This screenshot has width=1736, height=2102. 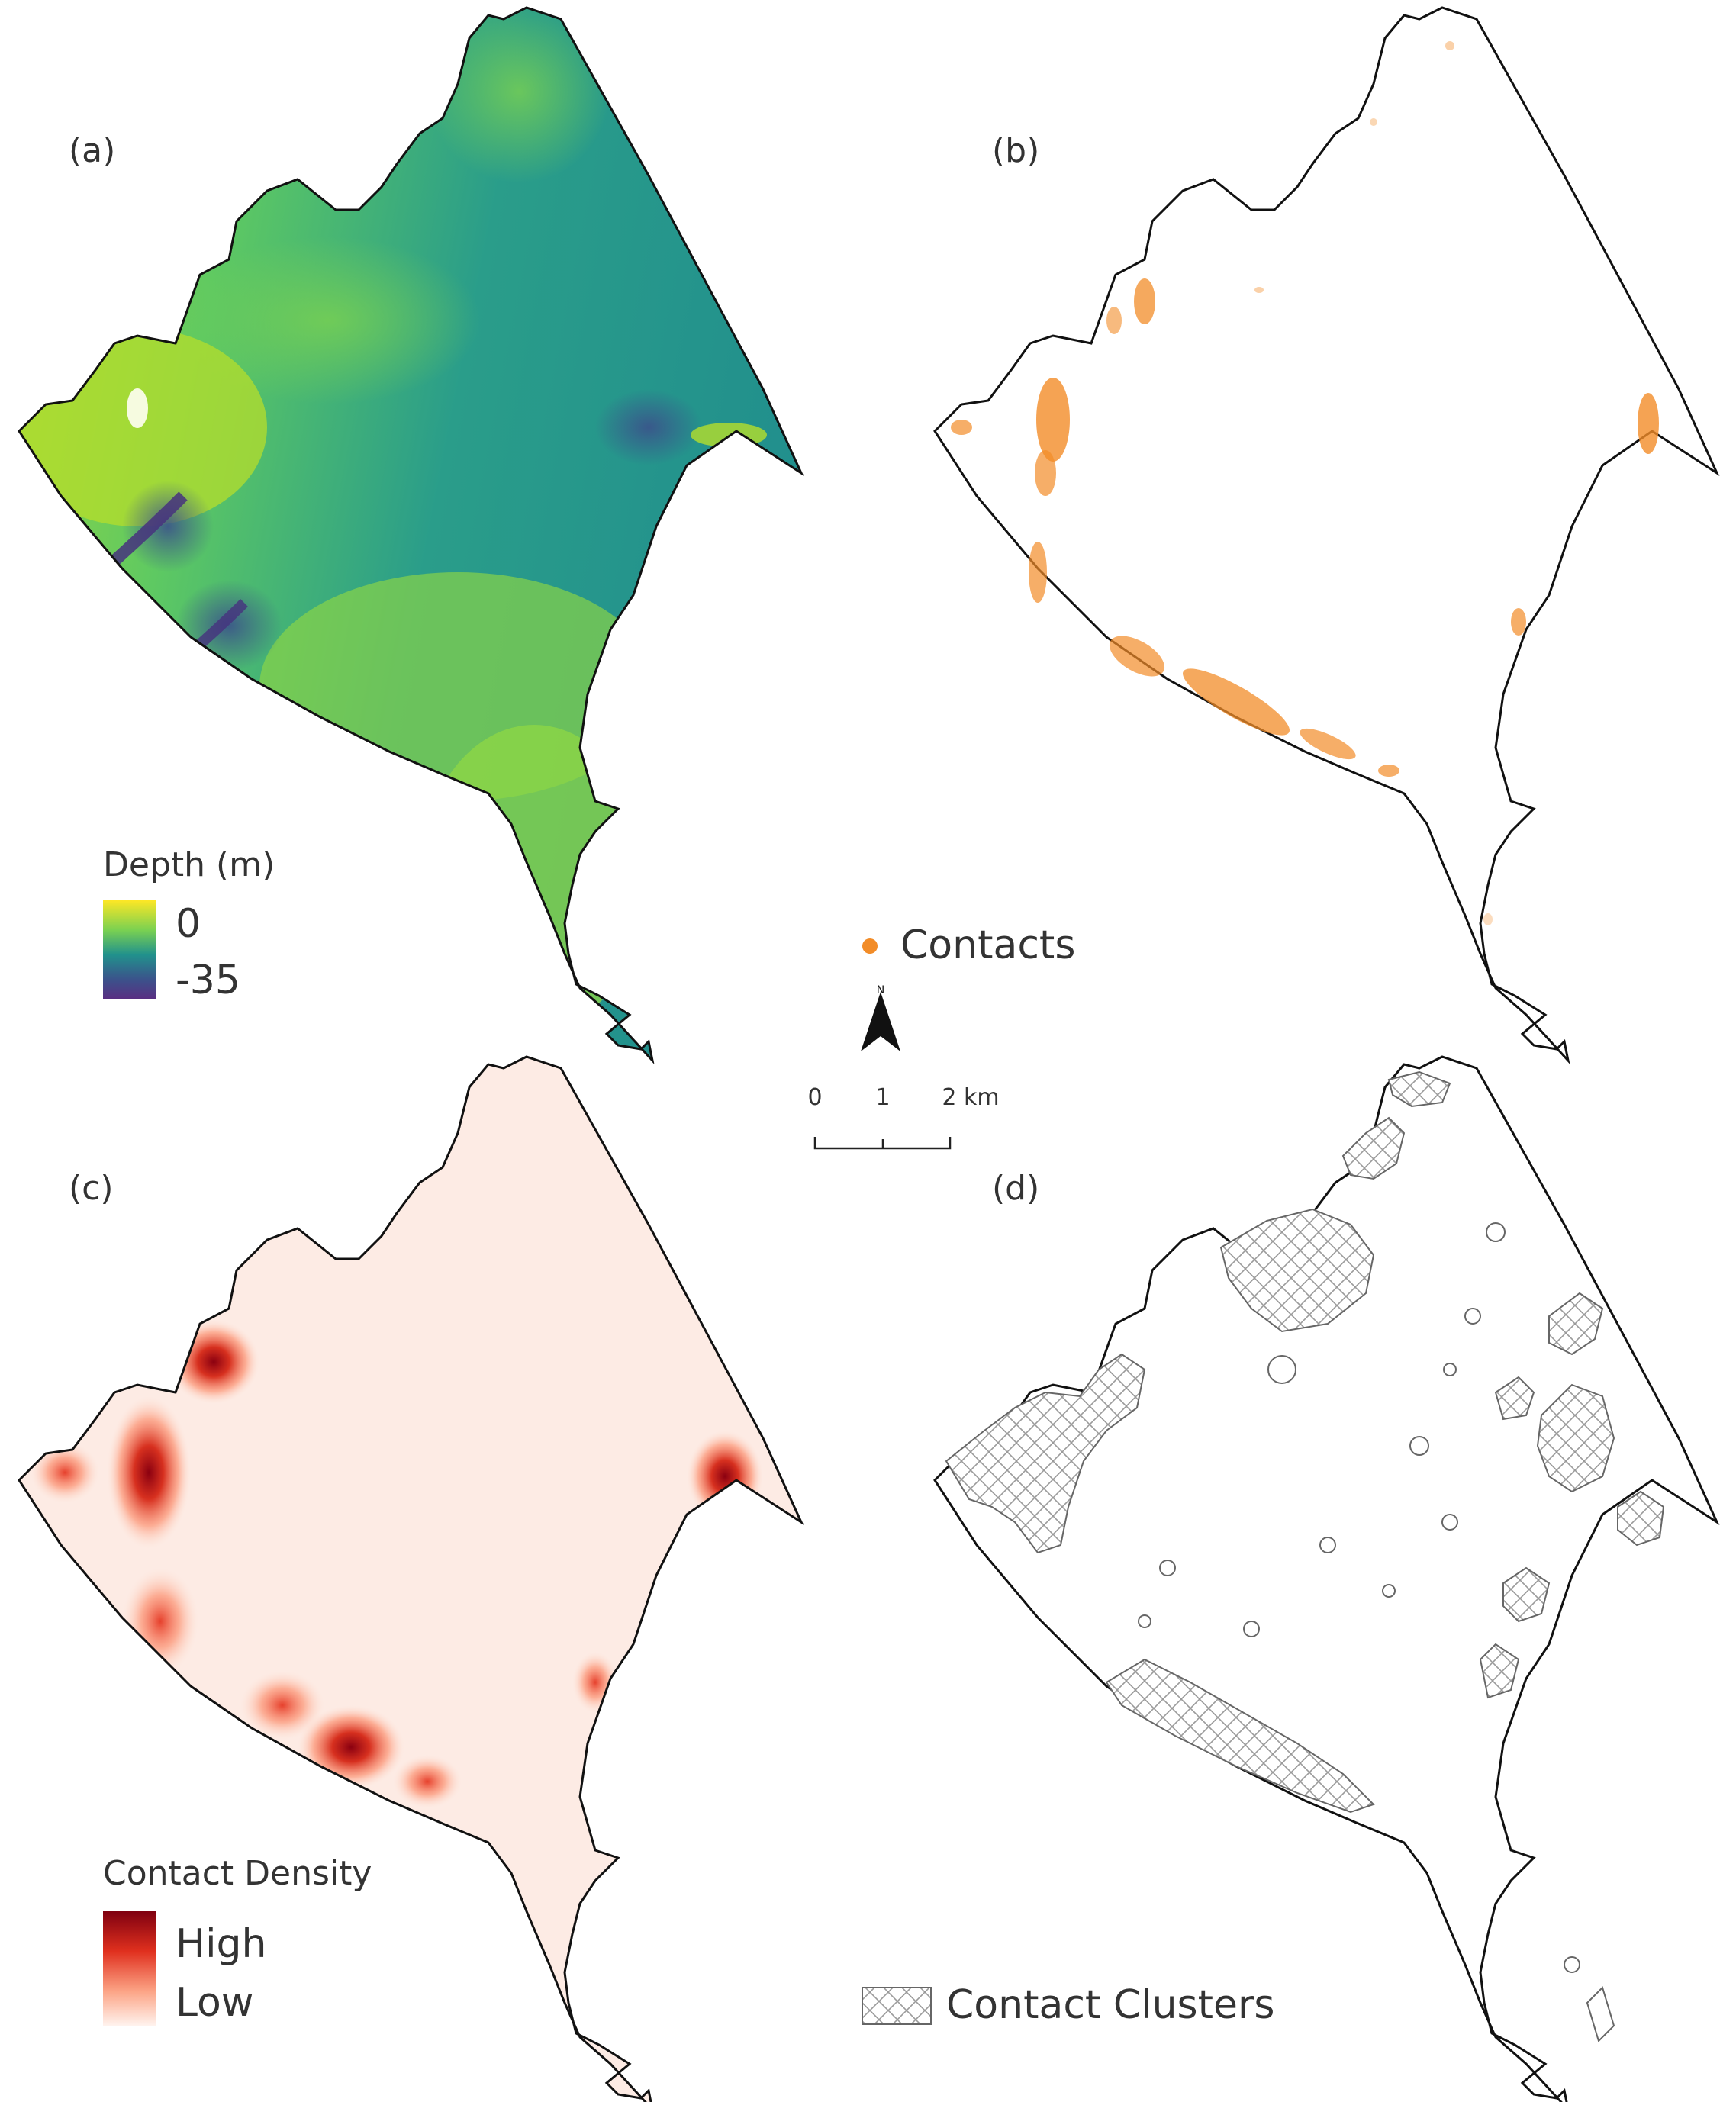 I want to click on scale-tick-2: 2 km, so click(x=971, y=1097).